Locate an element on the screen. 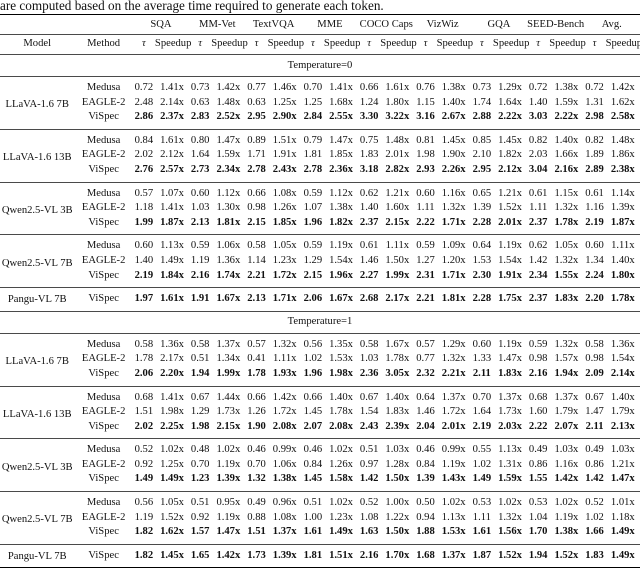 Image resolution: width=640 pixels, height=568 pixels. tau-value: 0.97 is located at coordinates (369, 464).